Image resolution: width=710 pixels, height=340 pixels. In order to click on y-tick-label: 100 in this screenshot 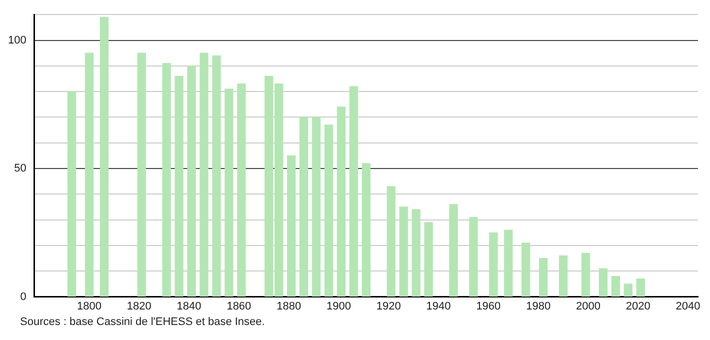, I will do `click(17, 40)`.